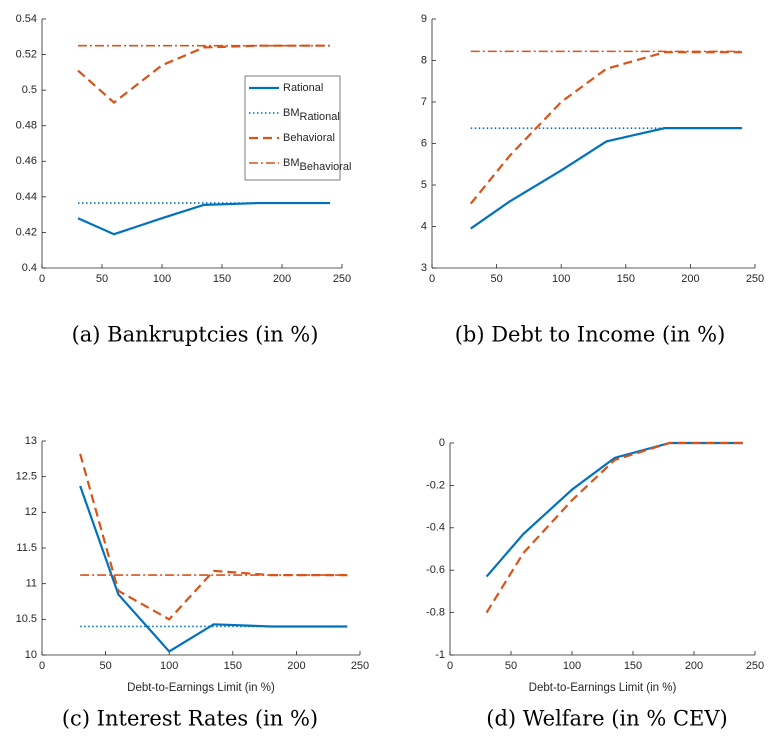  Describe the element at coordinates (424, 185) in the screenshot. I see `y-tick-label: 5` at that location.